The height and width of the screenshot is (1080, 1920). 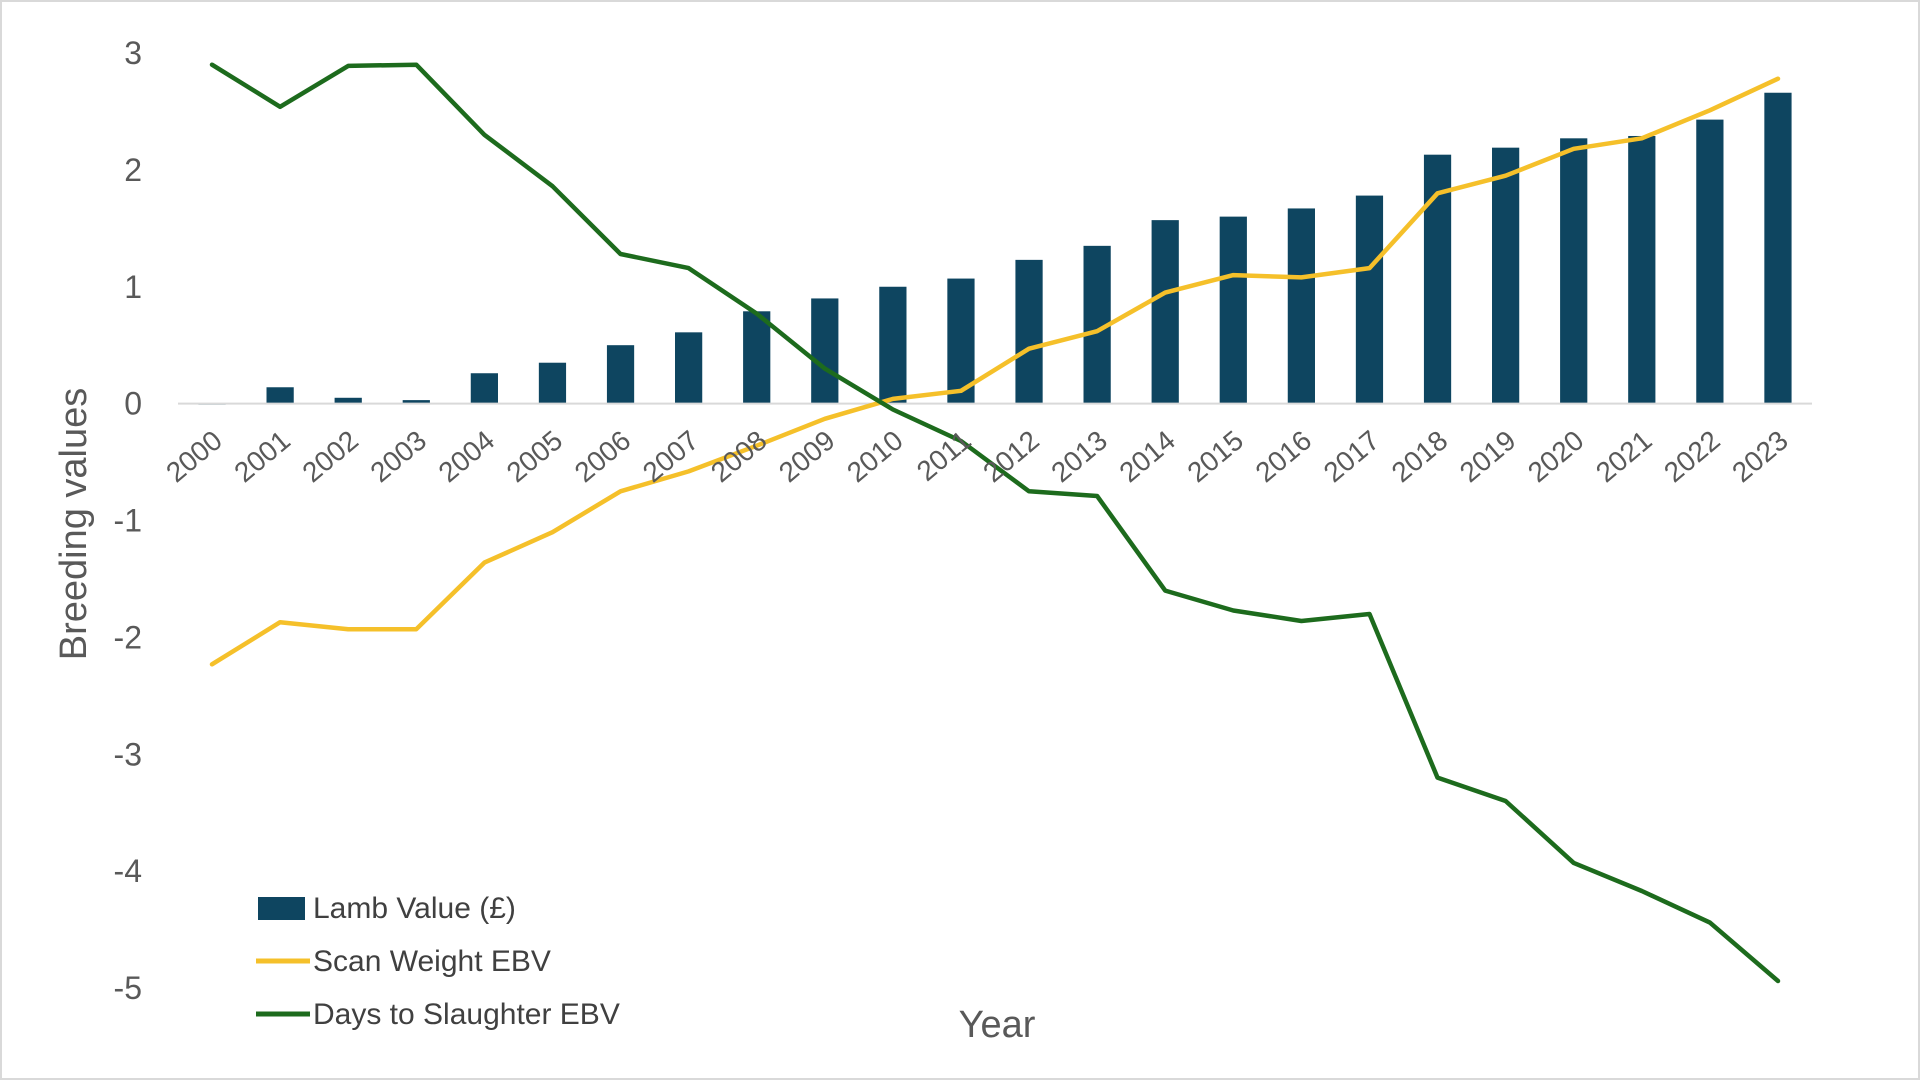 I want to click on bar-lamb-value-2006, so click(x=620, y=374).